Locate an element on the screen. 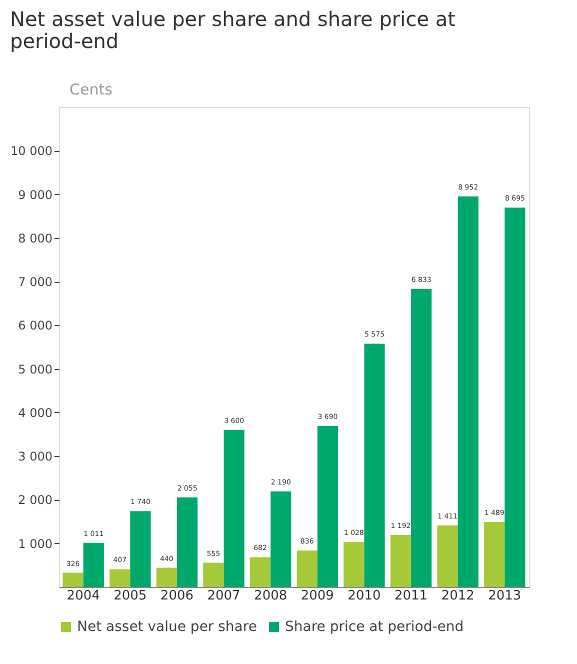 This screenshot has height=664, width=577. x-tick-label: 2011 is located at coordinates (411, 596).